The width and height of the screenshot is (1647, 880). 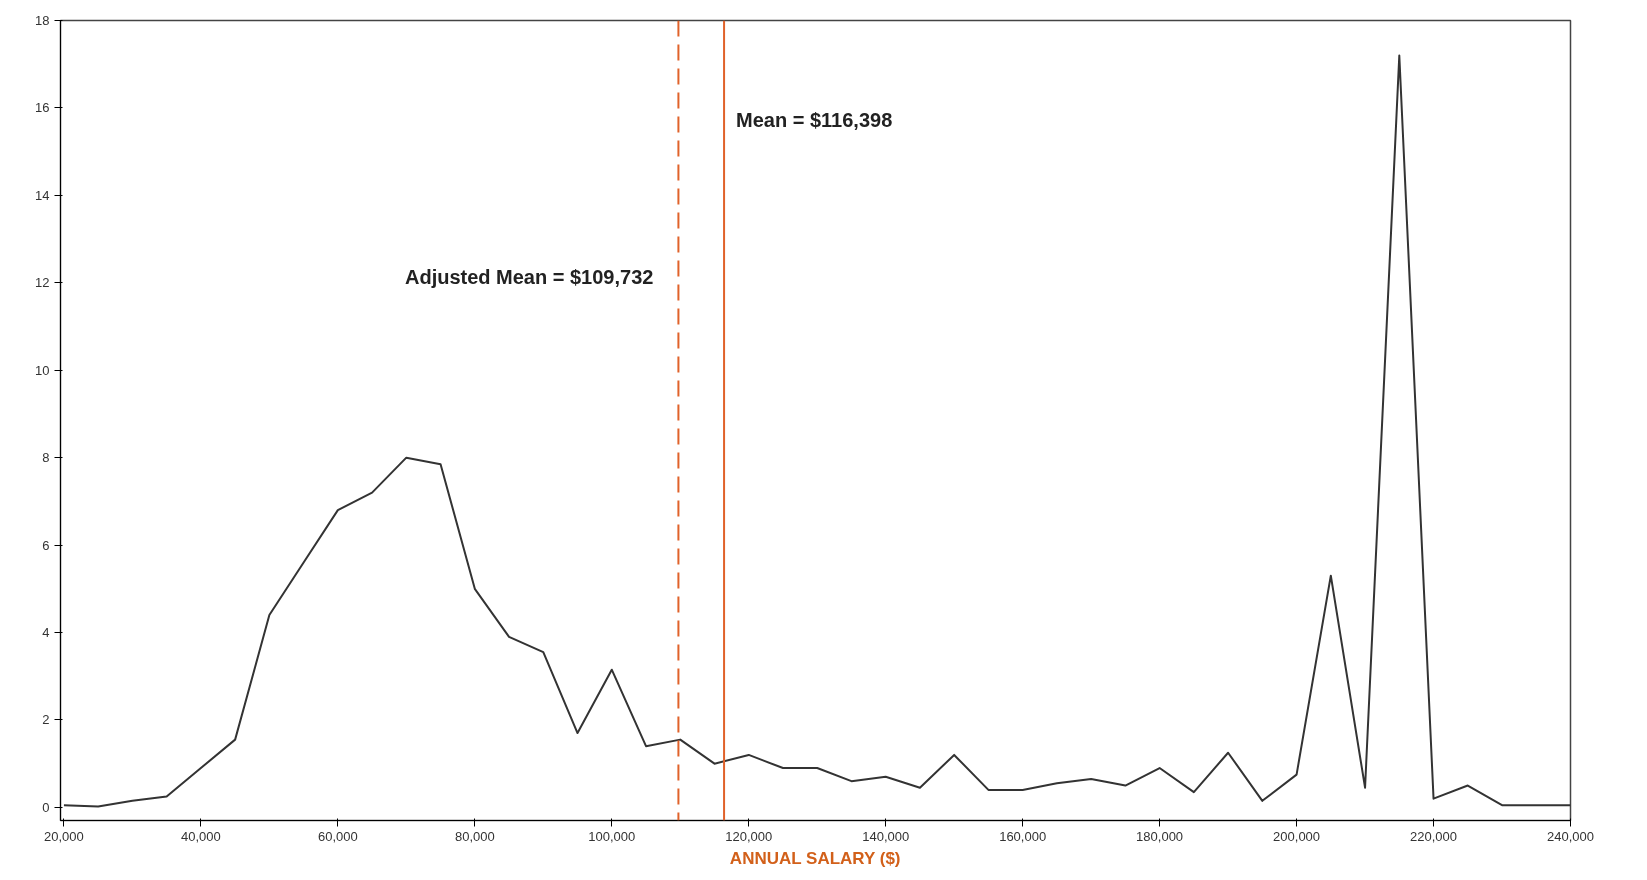 I want to click on y-tick-label: 8, so click(x=46, y=458).